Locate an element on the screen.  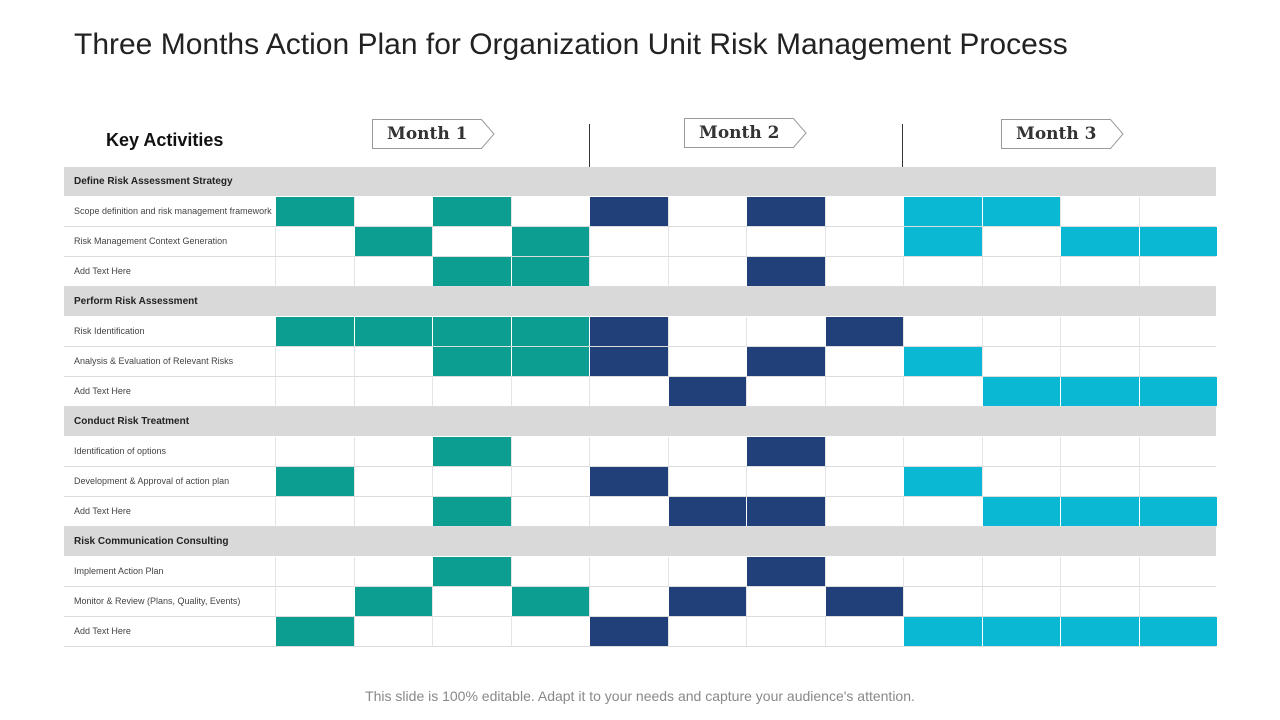
activity-row: Implement Action Plan is located at coordinates (640, 572).